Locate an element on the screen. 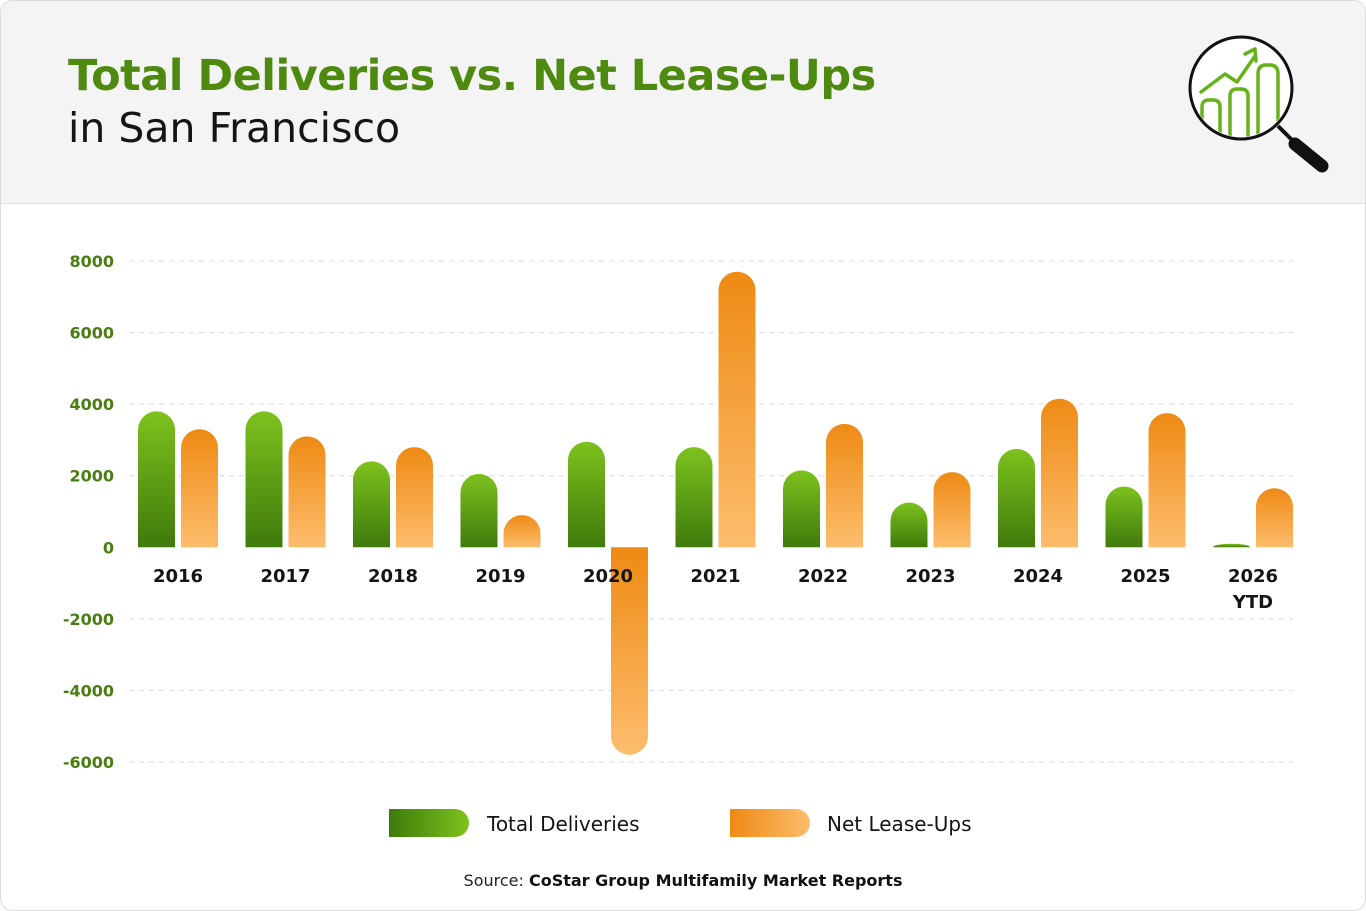  legend-item: Total Deliveries is located at coordinates (514, 823).